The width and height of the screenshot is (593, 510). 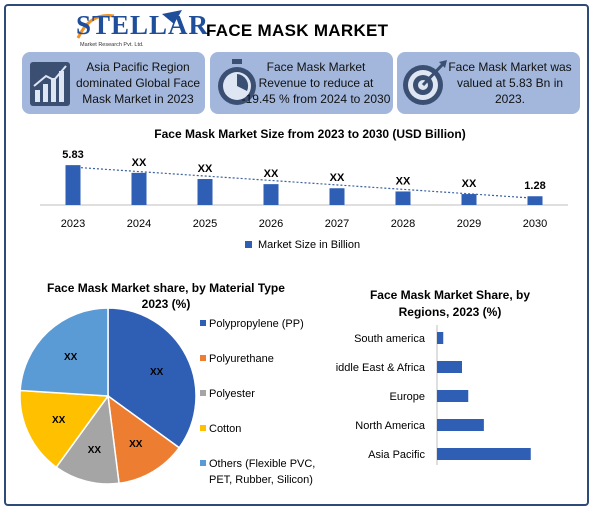 What do you see at coordinates (535, 224) in the screenshot?
I see `x-tick-label-2030: 2030` at bounding box center [535, 224].